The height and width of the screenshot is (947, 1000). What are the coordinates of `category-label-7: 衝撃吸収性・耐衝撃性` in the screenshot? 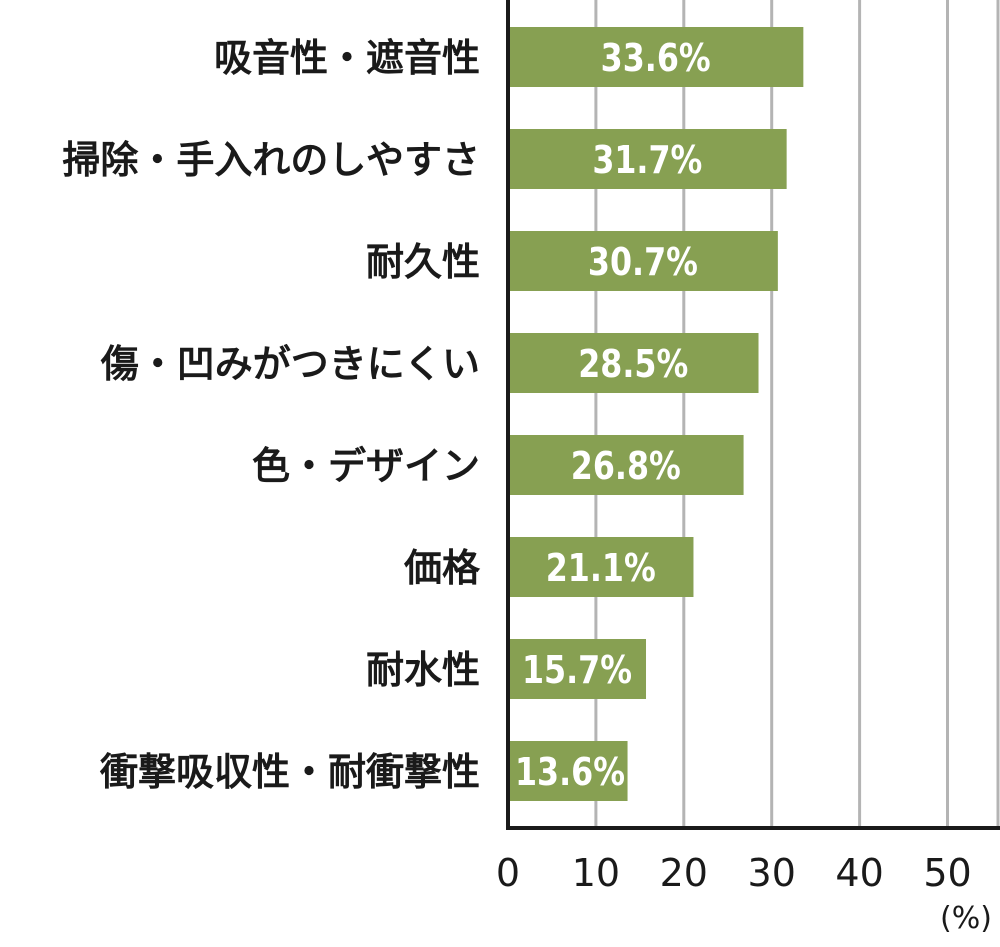 It's located at (289, 772).